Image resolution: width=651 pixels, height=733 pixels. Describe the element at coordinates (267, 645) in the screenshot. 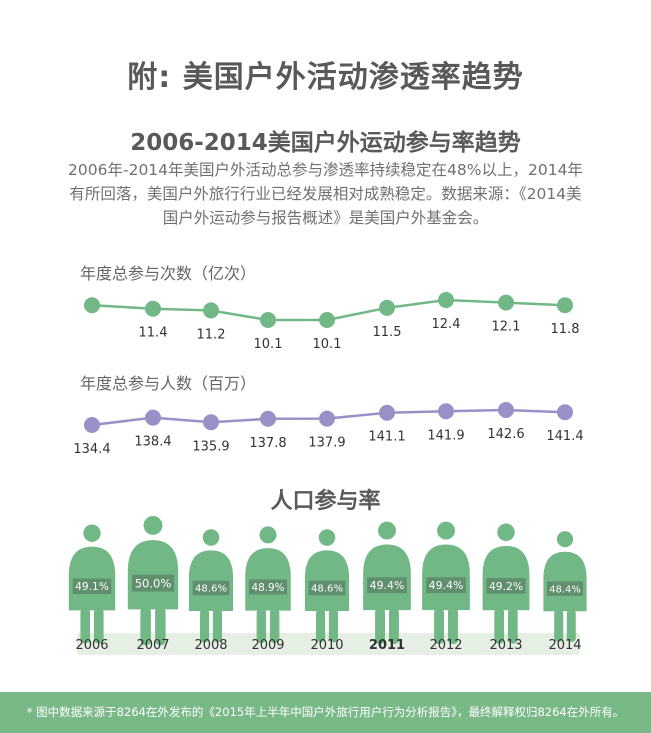

I see `year-label: 2009` at that location.